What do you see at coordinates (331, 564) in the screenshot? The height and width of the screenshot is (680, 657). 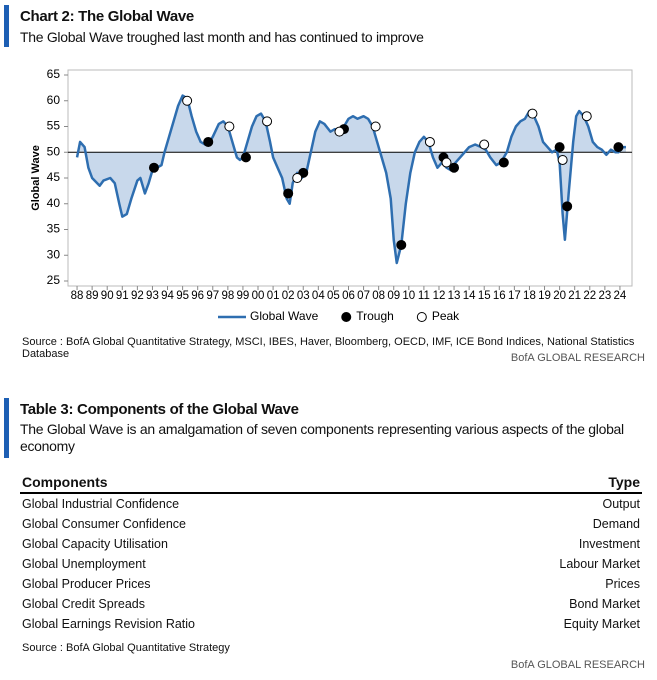 I see `table-row: Global Unemployment Labour Market` at bounding box center [331, 564].